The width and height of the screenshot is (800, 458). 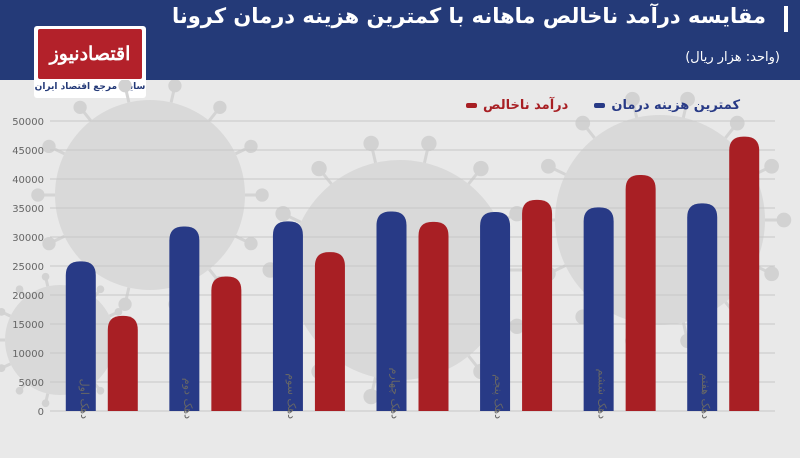 I want to click on y-tick-label: 10000, so click(x=28, y=354).